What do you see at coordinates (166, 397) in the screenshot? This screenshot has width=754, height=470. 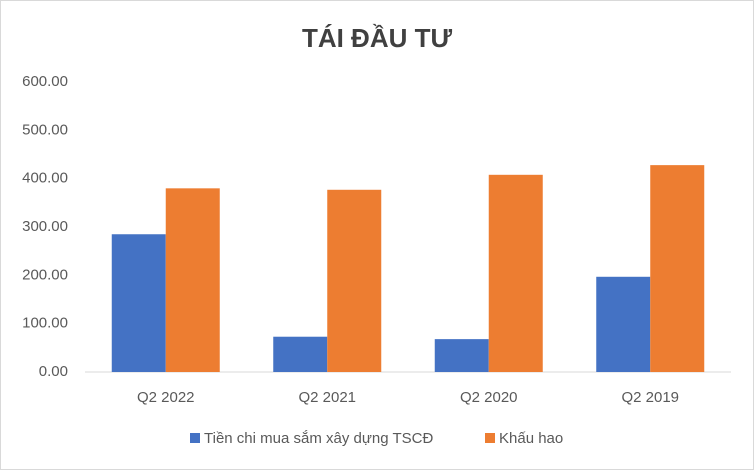 I see `x-tick-label: Q2 2022` at bounding box center [166, 397].